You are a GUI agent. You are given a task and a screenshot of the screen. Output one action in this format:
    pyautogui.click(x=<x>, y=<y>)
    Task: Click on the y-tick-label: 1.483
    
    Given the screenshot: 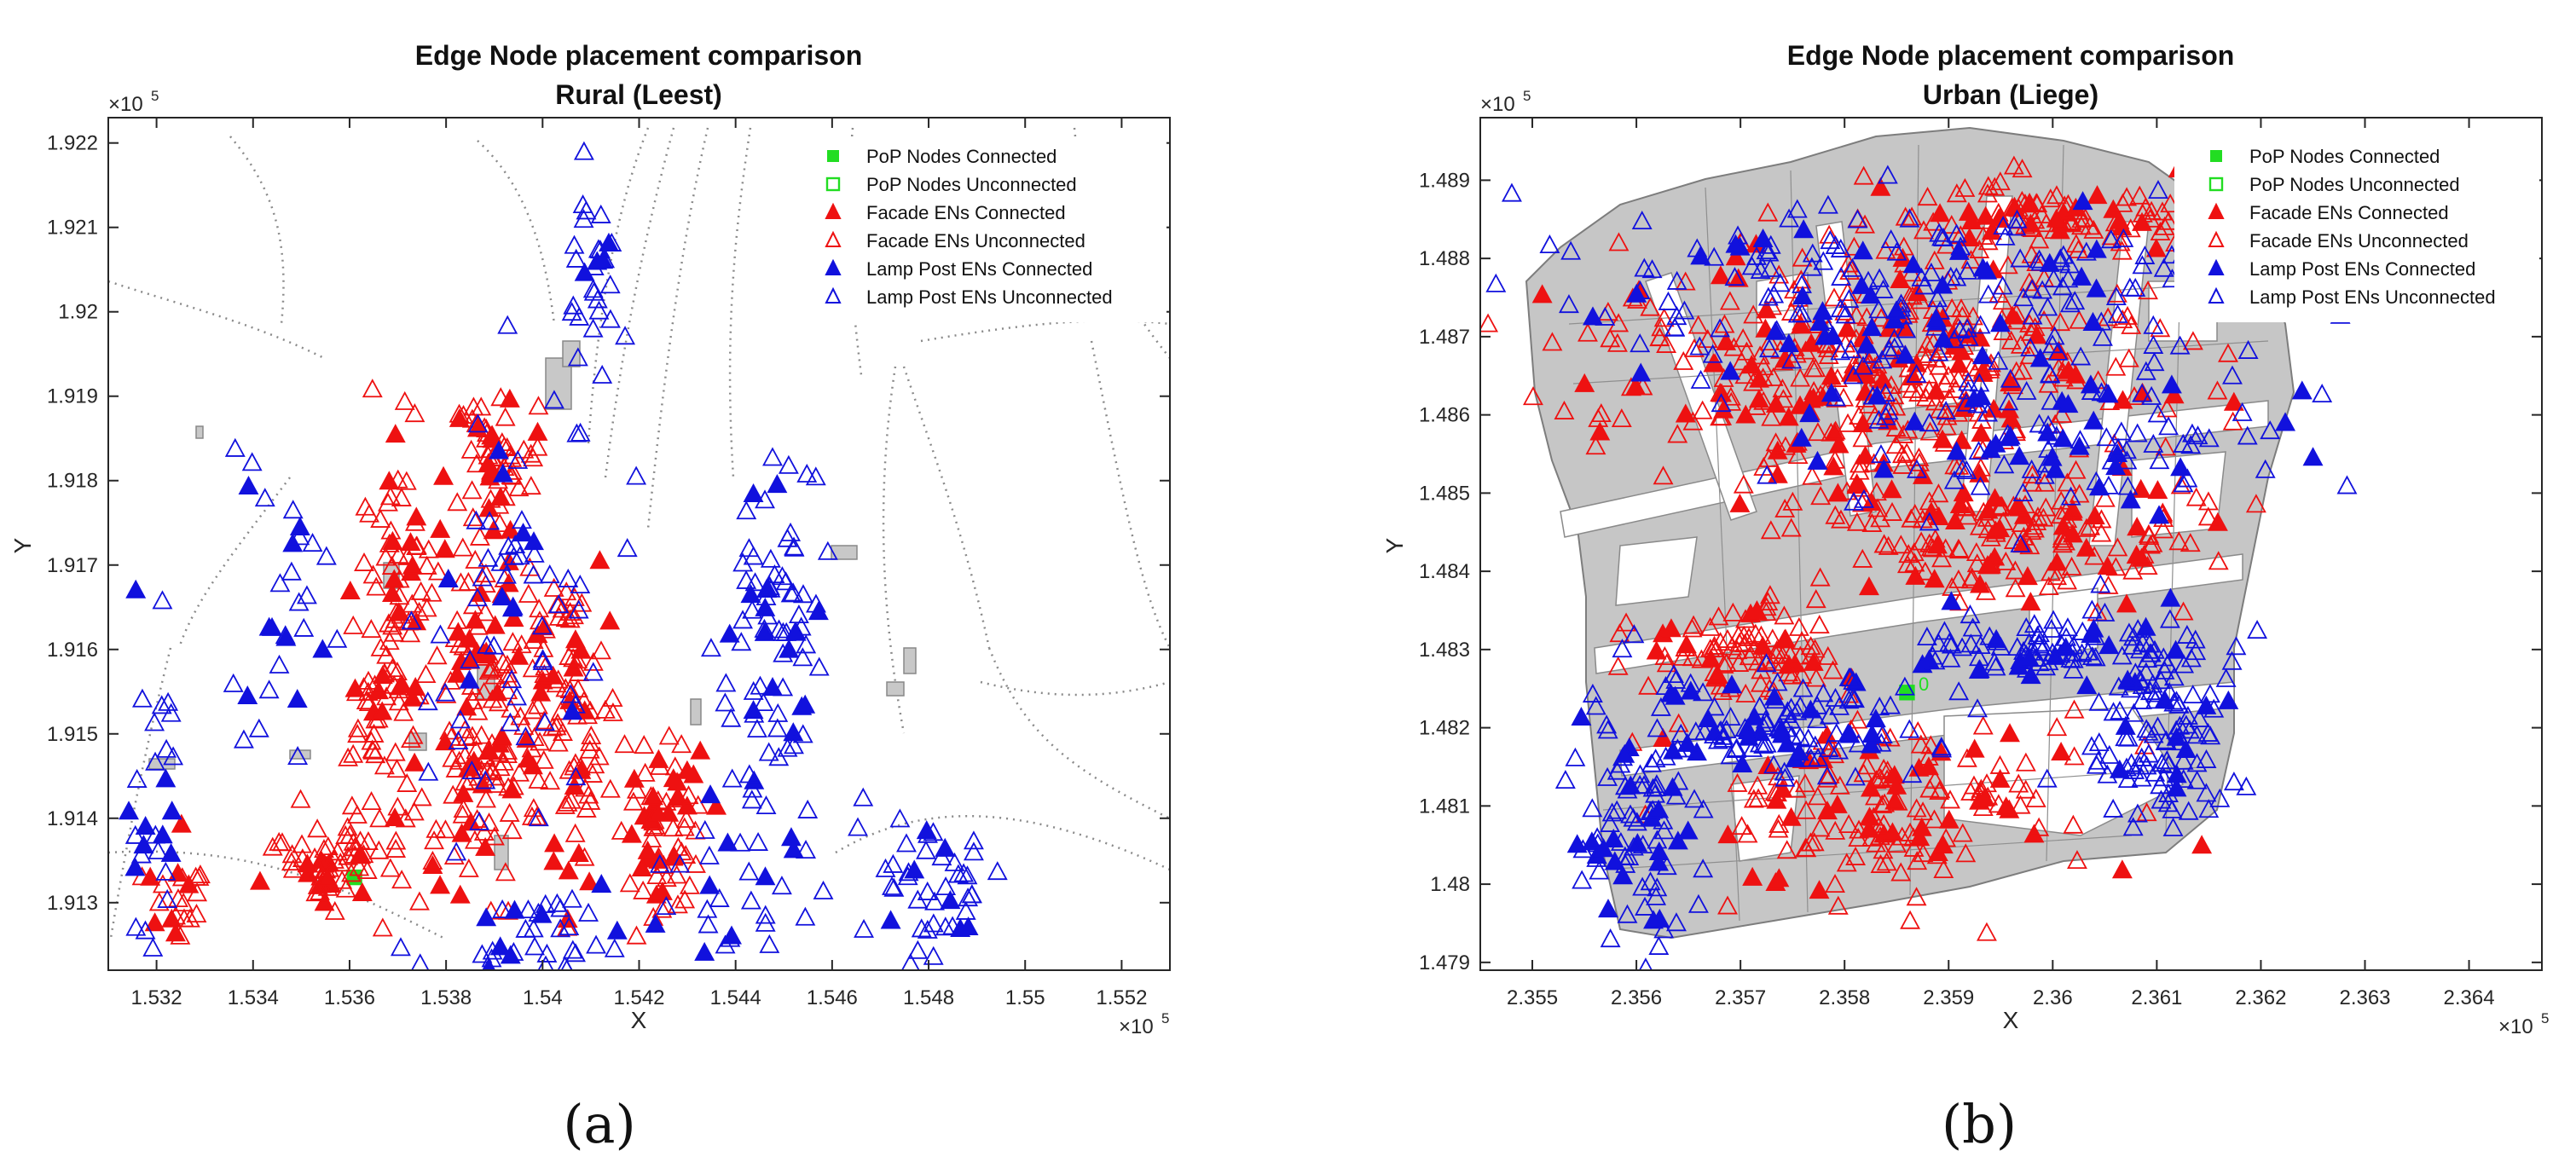 What is the action you would take?
    pyautogui.click(x=1444, y=650)
    